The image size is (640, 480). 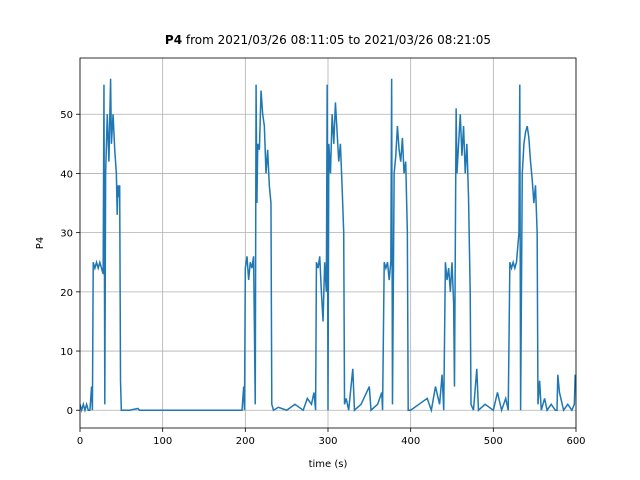 I want to click on y-tick-label: 30, so click(x=66, y=234).